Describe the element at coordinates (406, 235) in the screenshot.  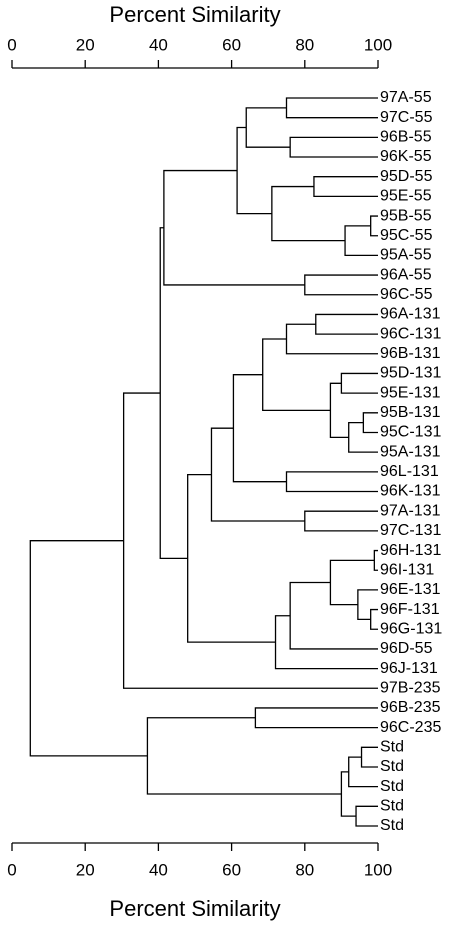
I see `leaf-label: 95C-55` at that location.